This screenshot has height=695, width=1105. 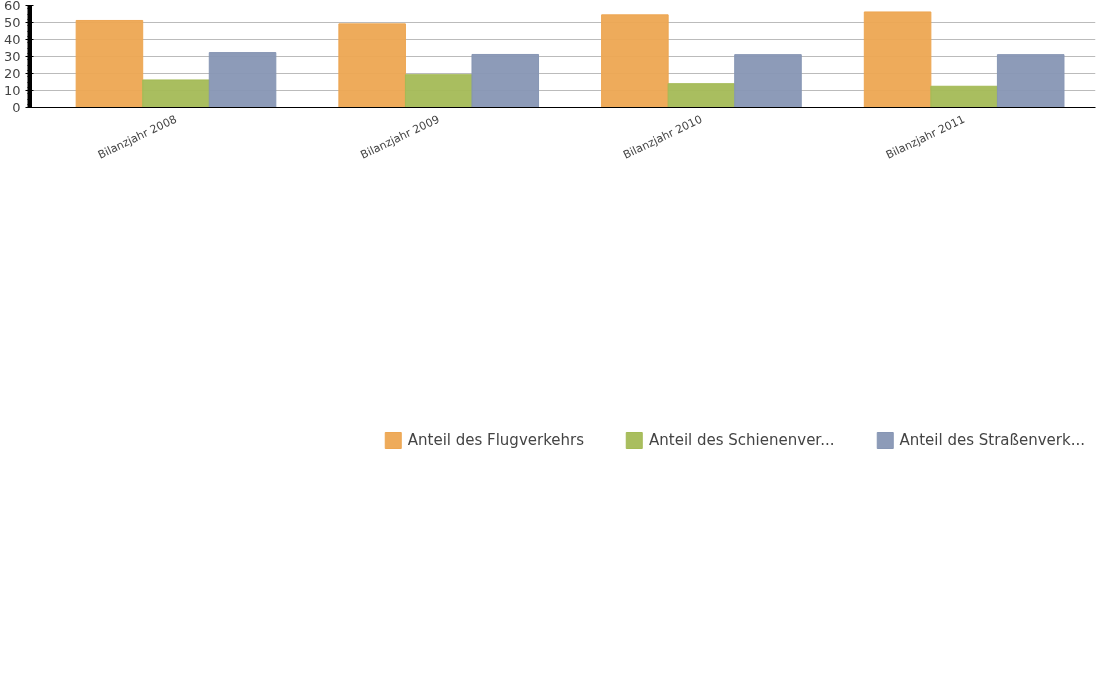 What do you see at coordinates (12, 73) in the screenshot?
I see `y-tick-label: 20` at bounding box center [12, 73].